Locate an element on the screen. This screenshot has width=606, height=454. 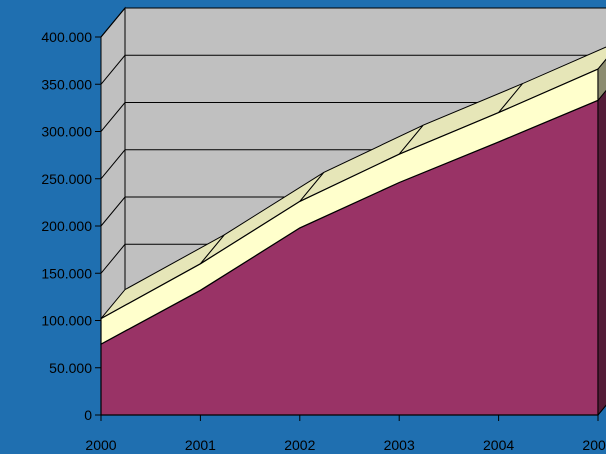
x-tick-label: 2004 is located at coordinates (498, 445).